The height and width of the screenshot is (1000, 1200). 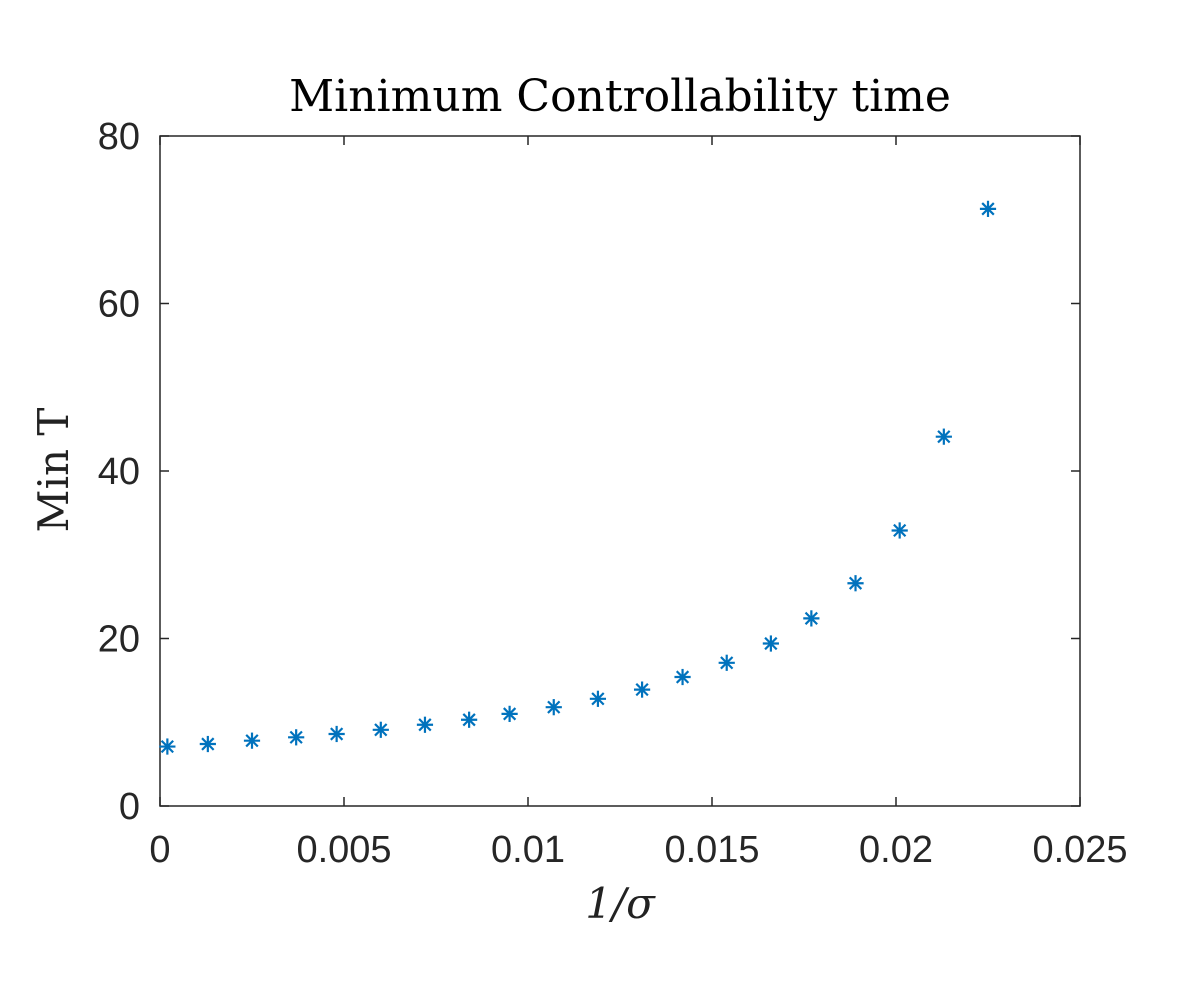 What do you see at coordinates (620, 96) in the screenshot?
I see `chart-title: Minimum Controllability time` at bounding box center [620, 96].